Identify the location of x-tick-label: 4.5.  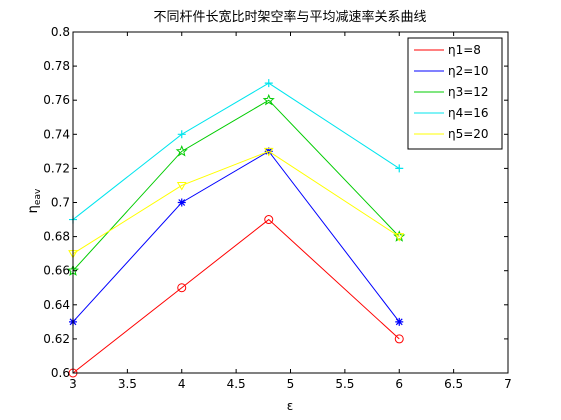
(236, 384).